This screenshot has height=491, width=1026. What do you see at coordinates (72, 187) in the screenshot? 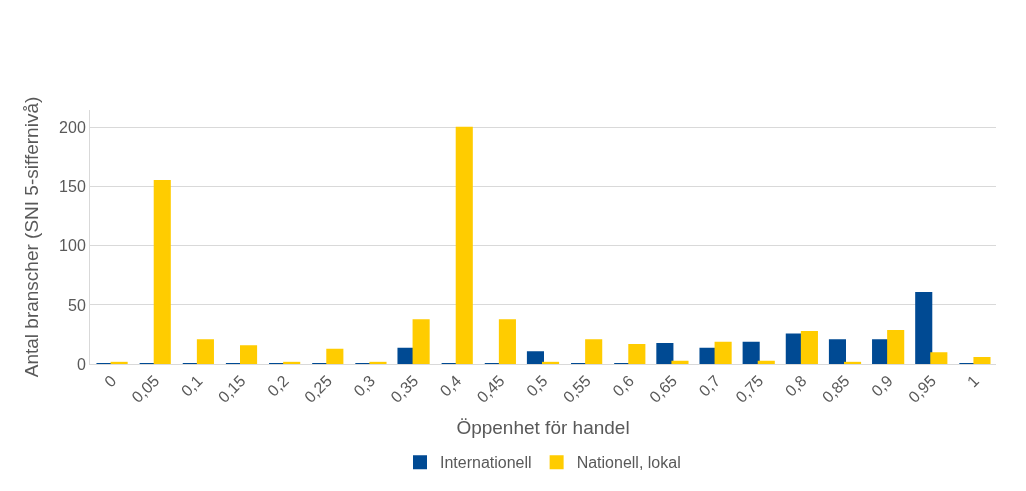
I see `y-tick-label: 150` at bounding box center [72, 187].